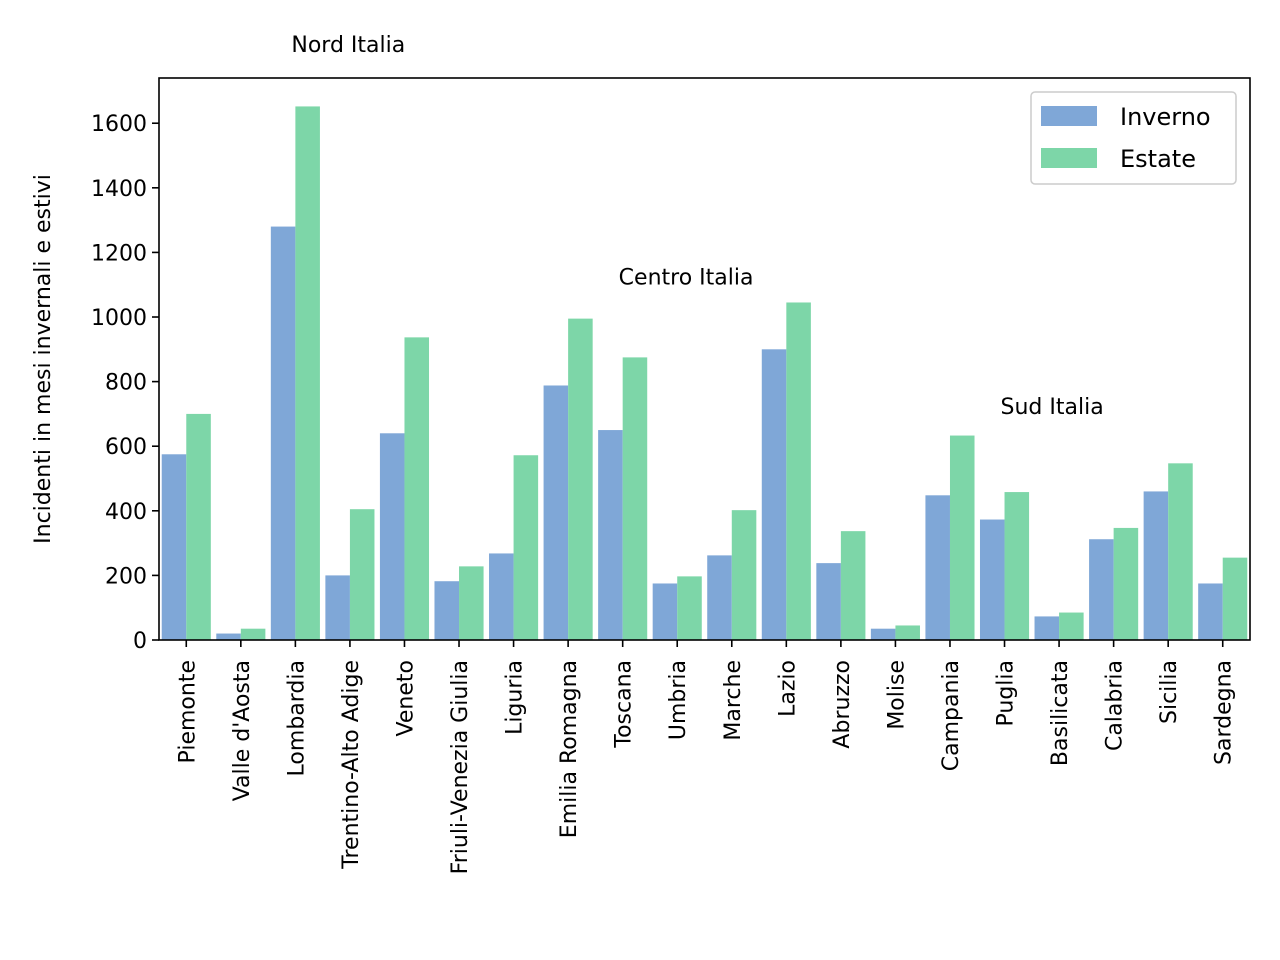 This screenshot has width=1280, height=960. I want to click on x-tick-label: Toscana, so click(624, 704).